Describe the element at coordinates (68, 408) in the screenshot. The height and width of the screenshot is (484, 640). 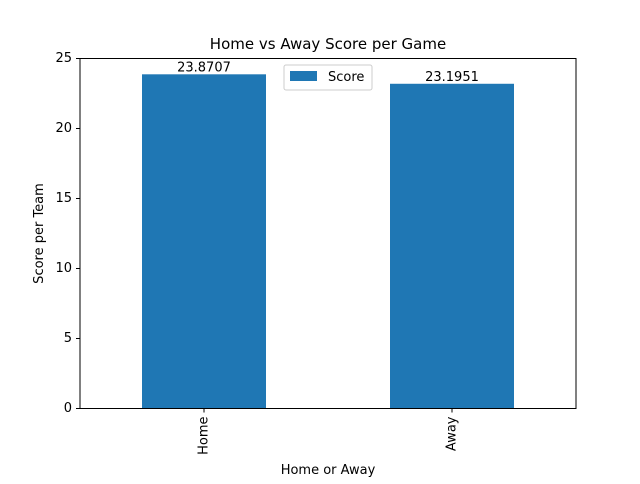
I see `y-tick-label: 0` at that location.